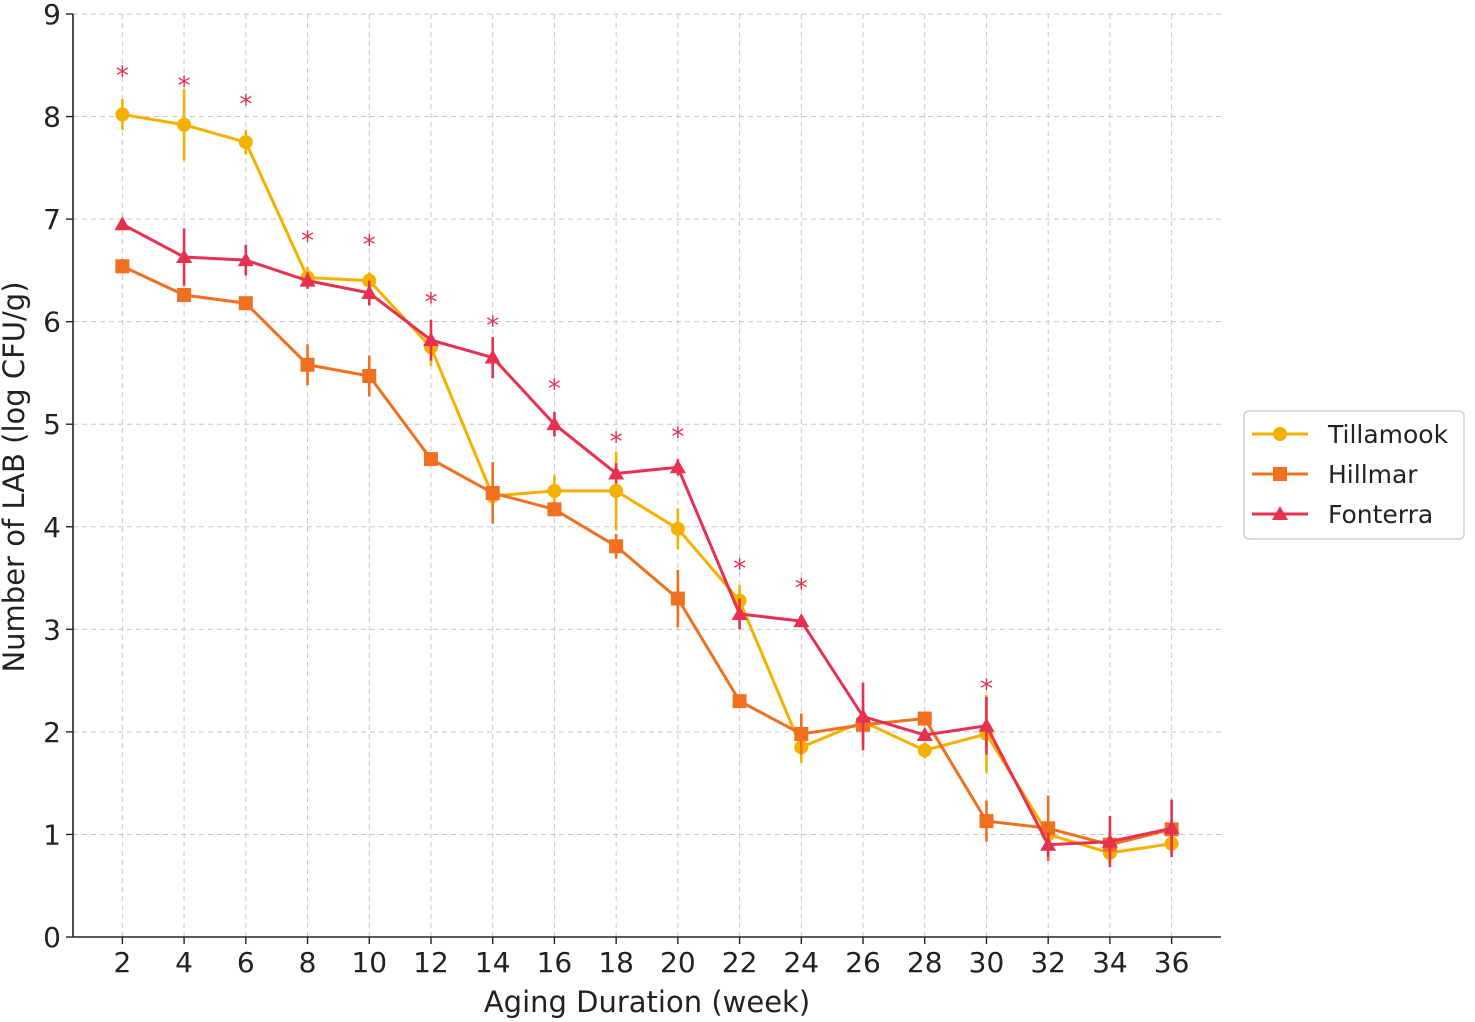  What do you see at coordinates (647, 1002) in the screenshot?
I see `x-axis-label: Aging Duration (week)` at bounding box center [647, 1002].